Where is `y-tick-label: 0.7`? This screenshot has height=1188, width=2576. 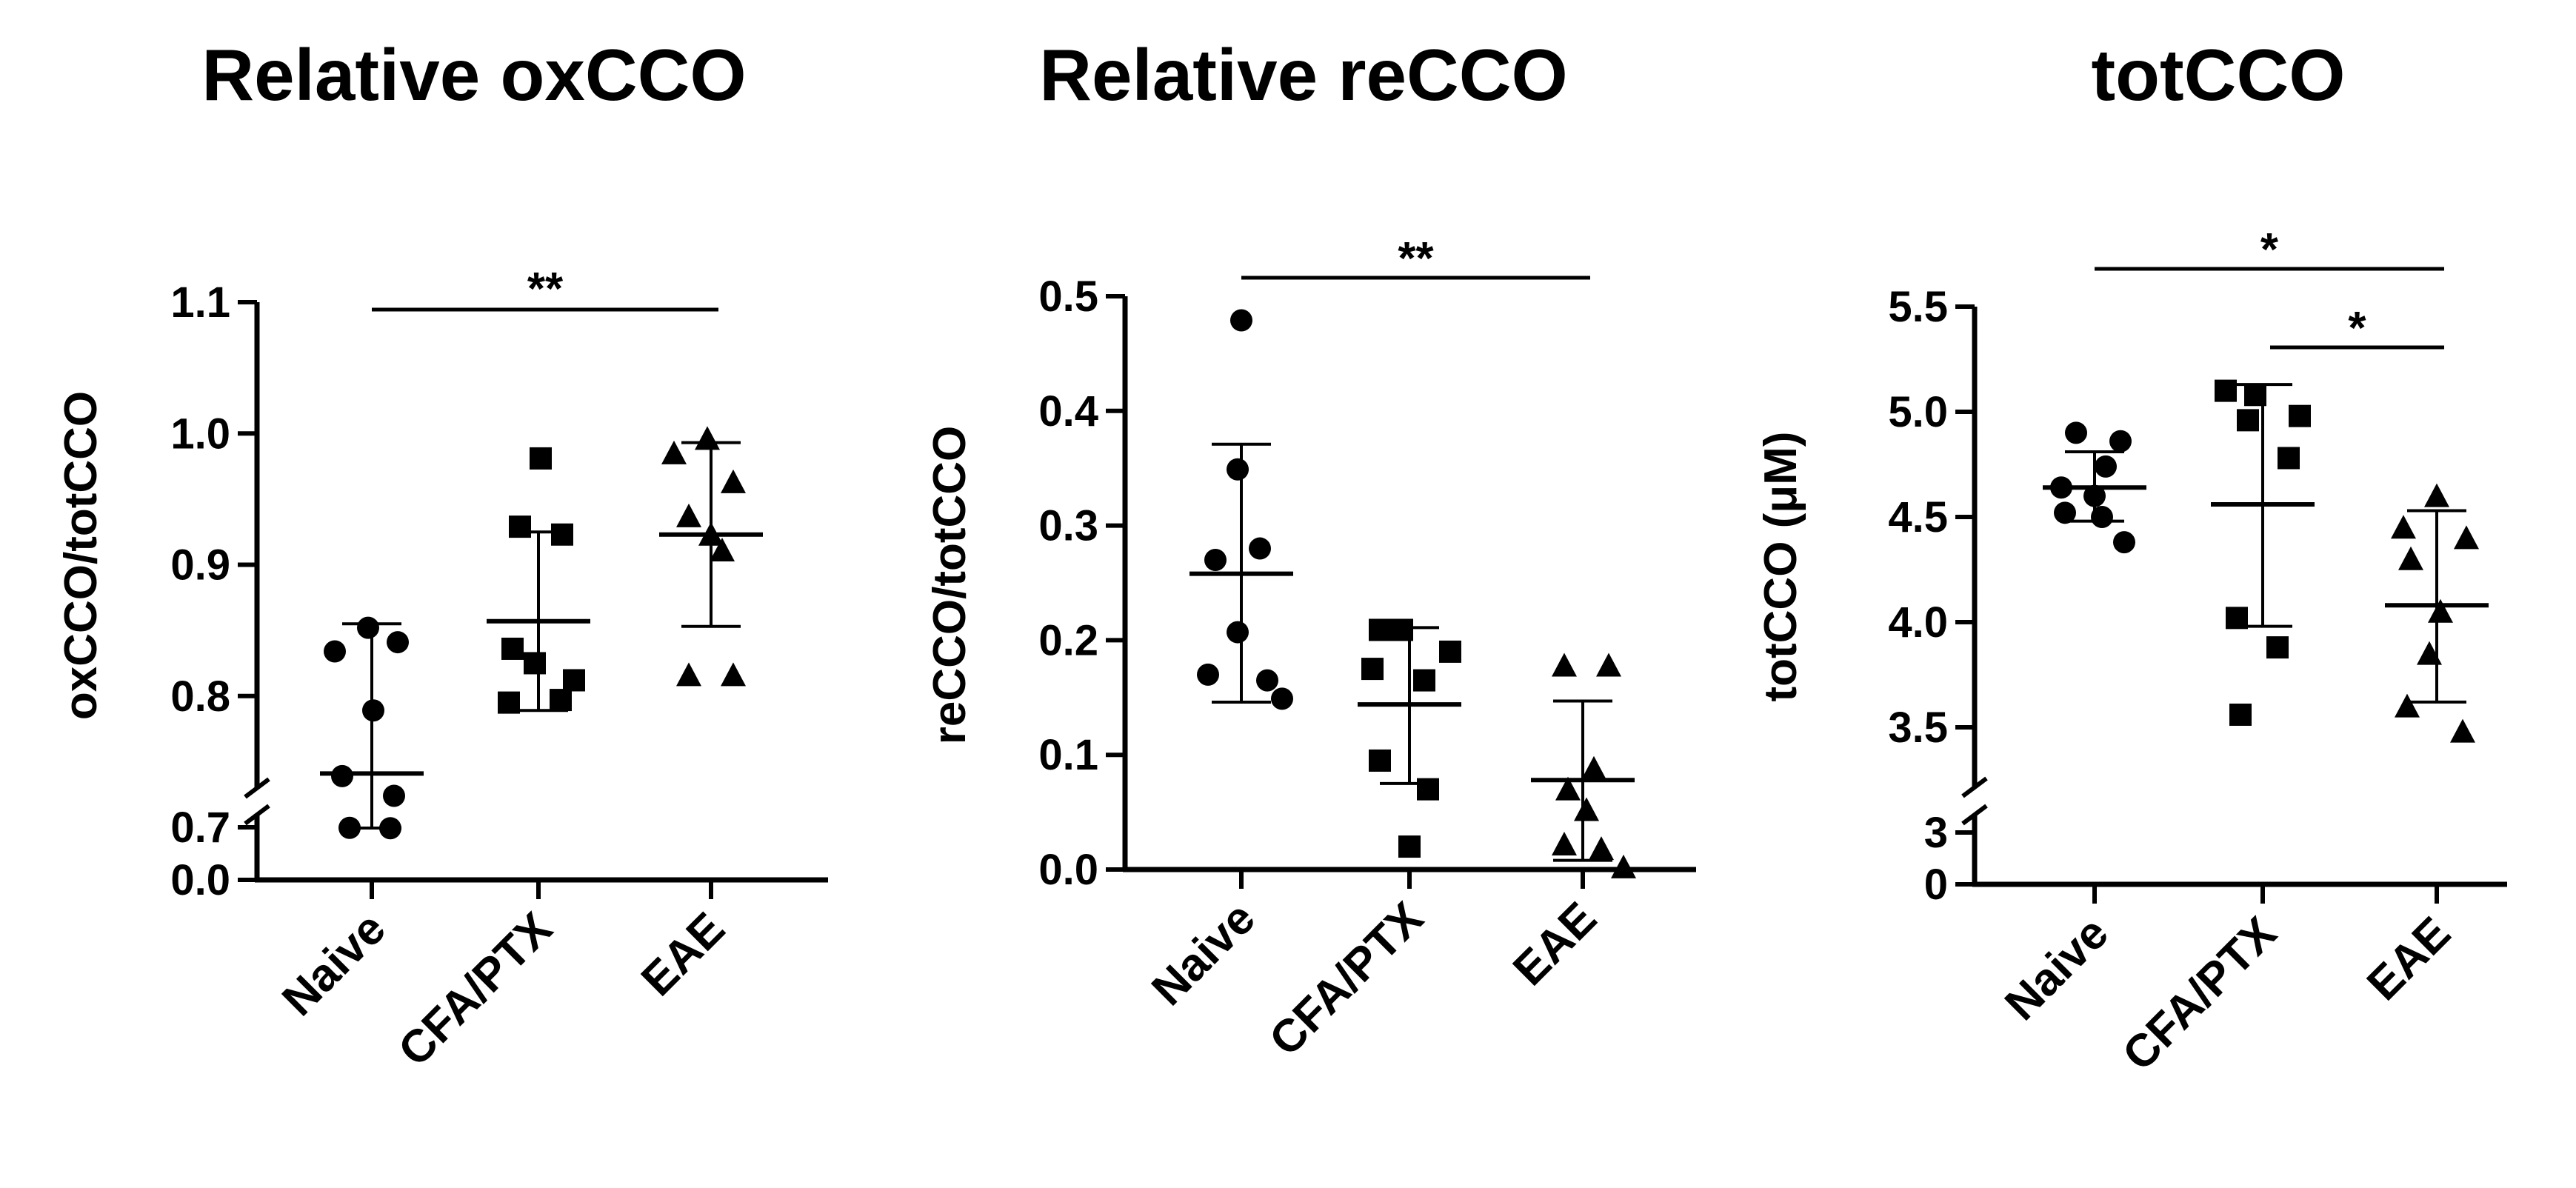 y-tick-label: 0.7 is located at coordinates (200, 828).